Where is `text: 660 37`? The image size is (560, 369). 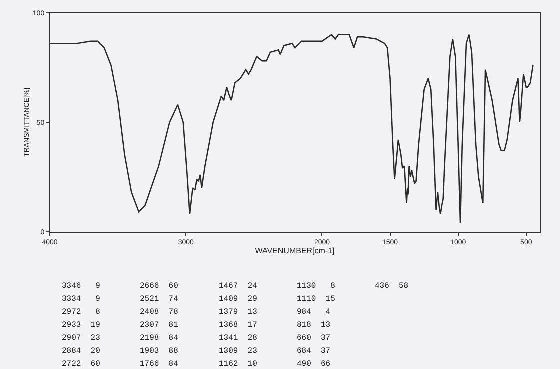 text: 660 37 is located at coordinates (314, 338).